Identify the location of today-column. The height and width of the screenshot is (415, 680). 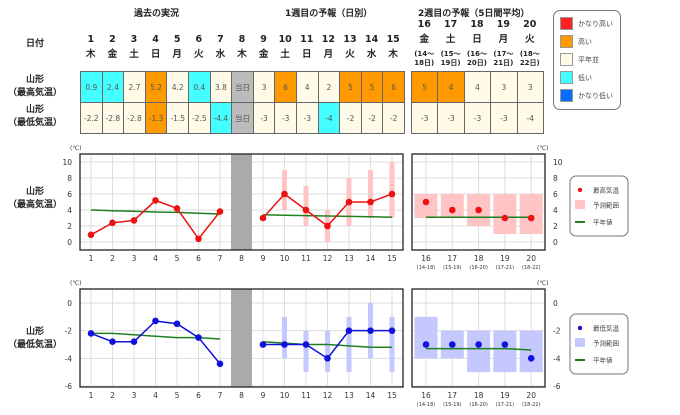
(241, 338).